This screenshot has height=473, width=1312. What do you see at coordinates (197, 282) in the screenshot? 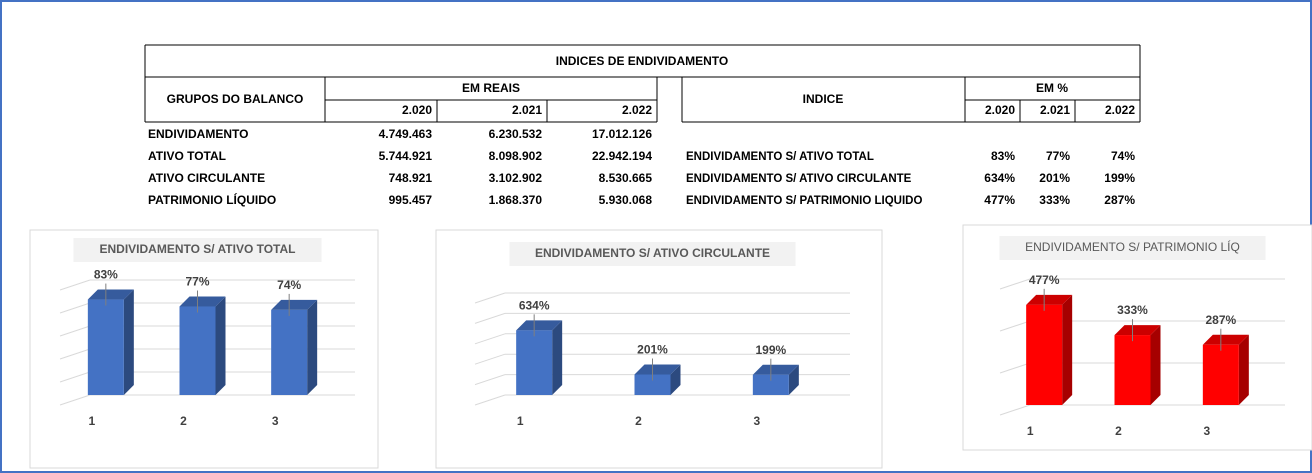
I see `data-label: 77%` at bounding box center [197, 282].